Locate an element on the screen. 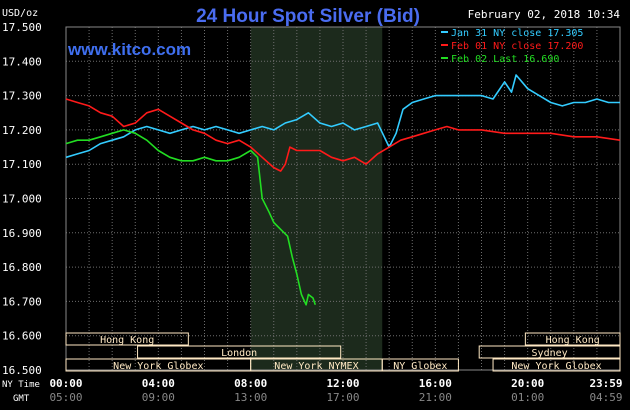 The width and height of the screenshot is (630, 410). x-tick-ny-time: 12:00 is located at coordinates (342, 383).